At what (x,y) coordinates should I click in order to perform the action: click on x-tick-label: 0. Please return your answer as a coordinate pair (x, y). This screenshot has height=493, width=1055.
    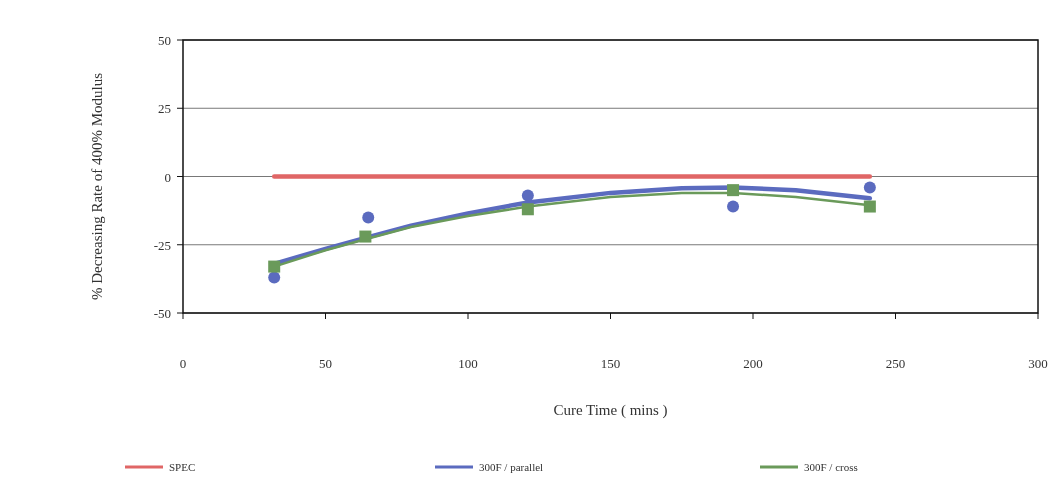
    Looking at the image, I should click on (183, 363).